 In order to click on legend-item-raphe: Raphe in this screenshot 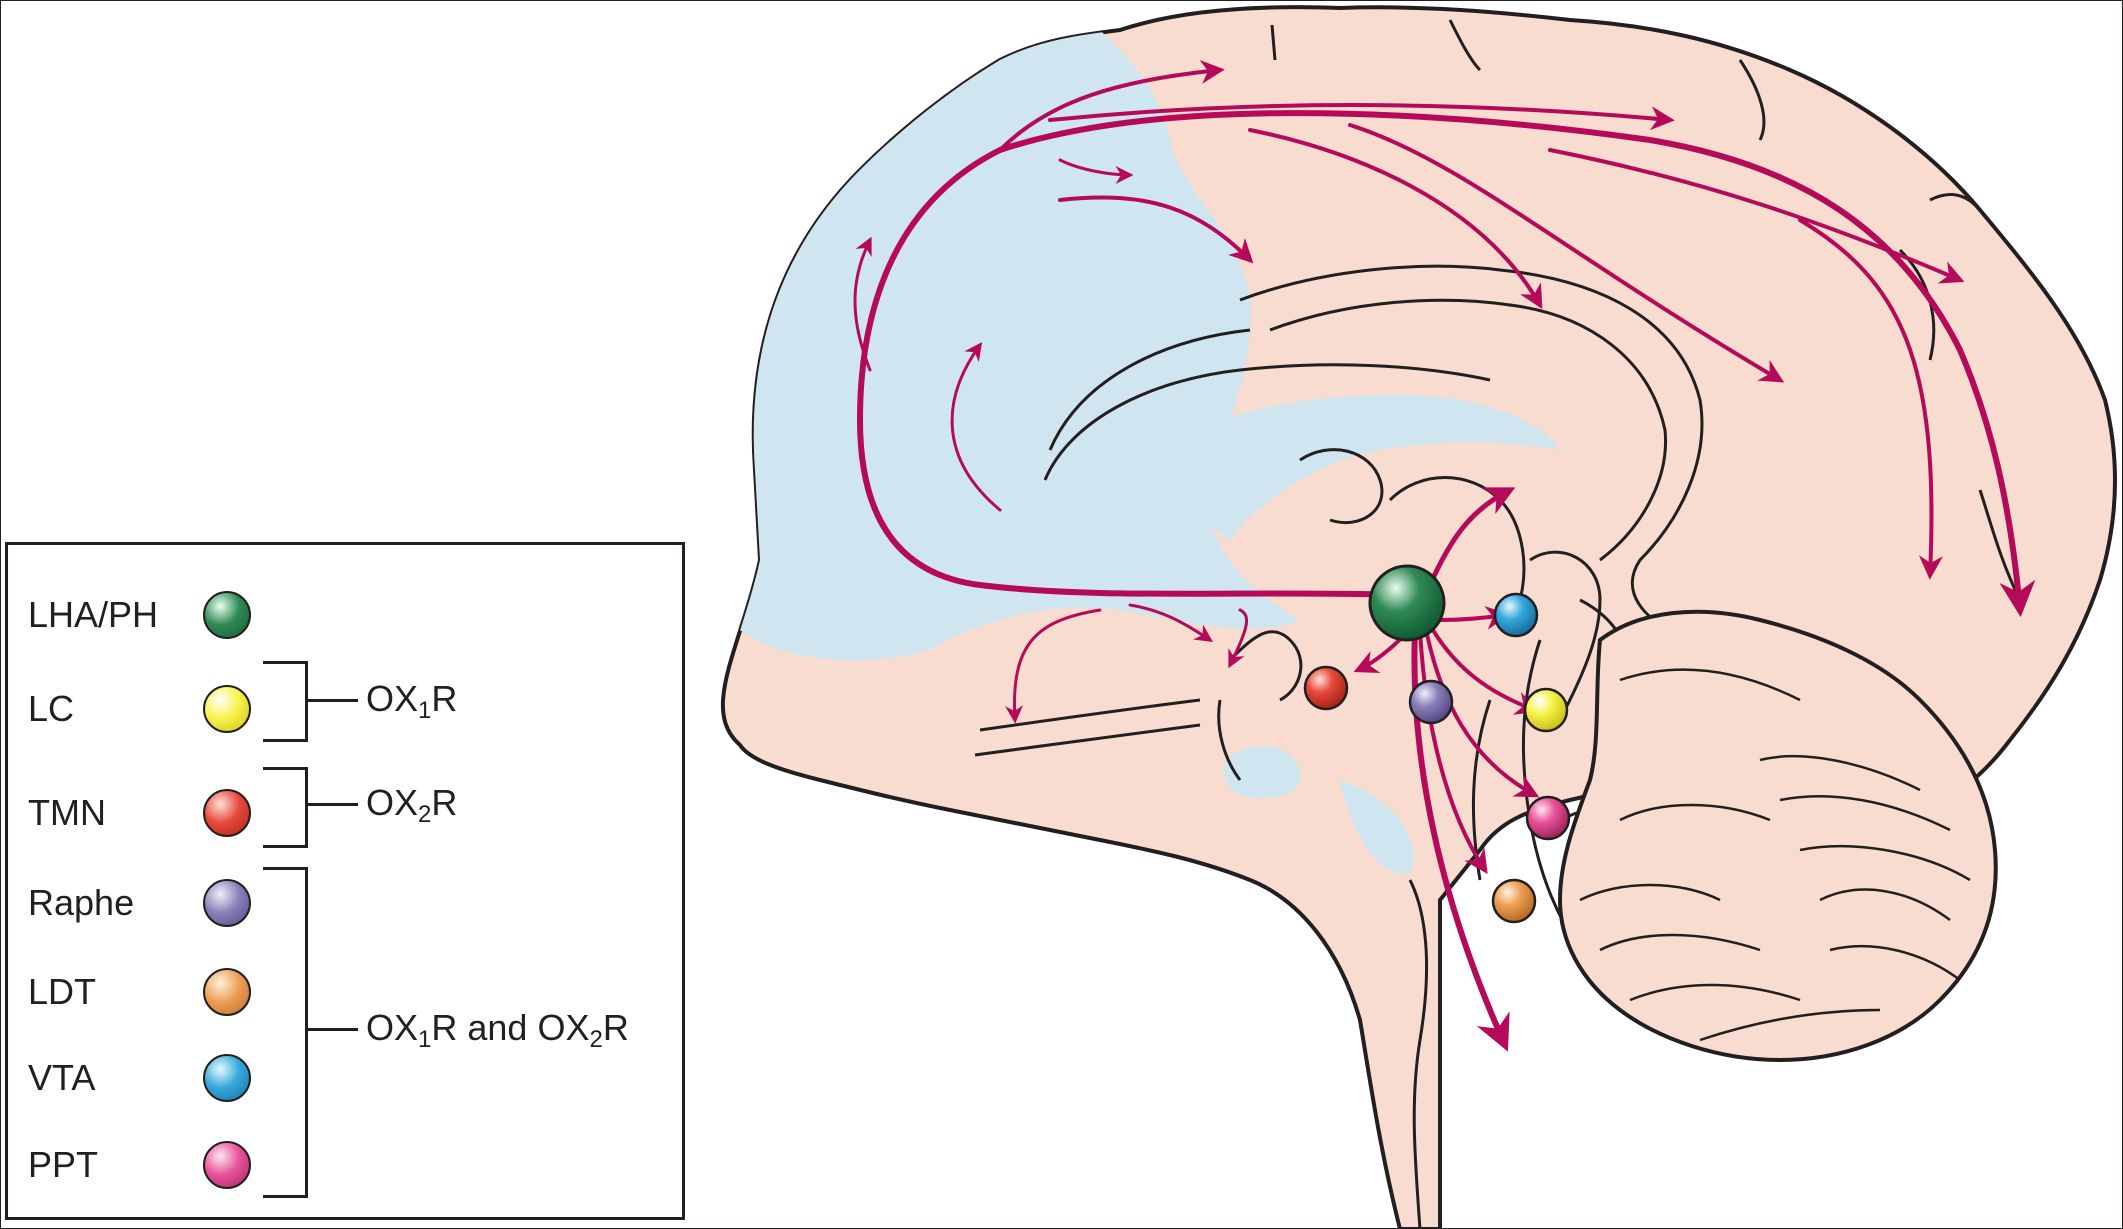, I will do `click(173, 903)`.